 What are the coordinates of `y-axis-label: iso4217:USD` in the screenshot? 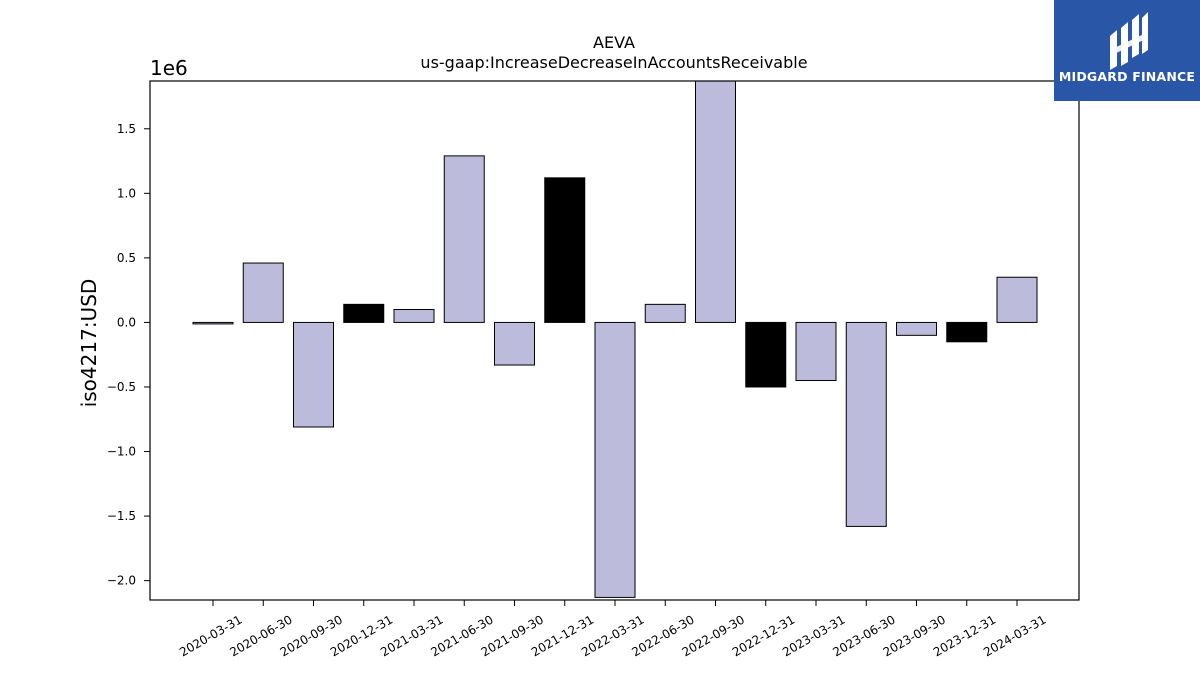 It's located at (89, 343).